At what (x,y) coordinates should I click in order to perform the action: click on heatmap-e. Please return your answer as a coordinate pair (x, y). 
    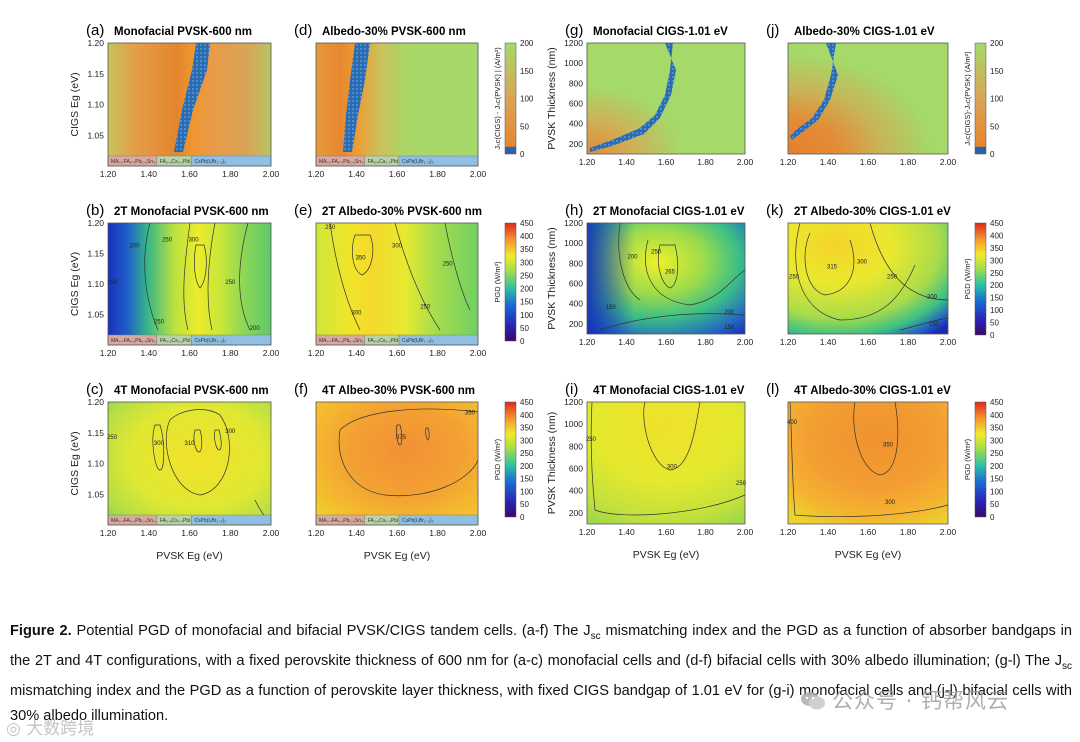
    Looking at the image, I should click on (397, 284).